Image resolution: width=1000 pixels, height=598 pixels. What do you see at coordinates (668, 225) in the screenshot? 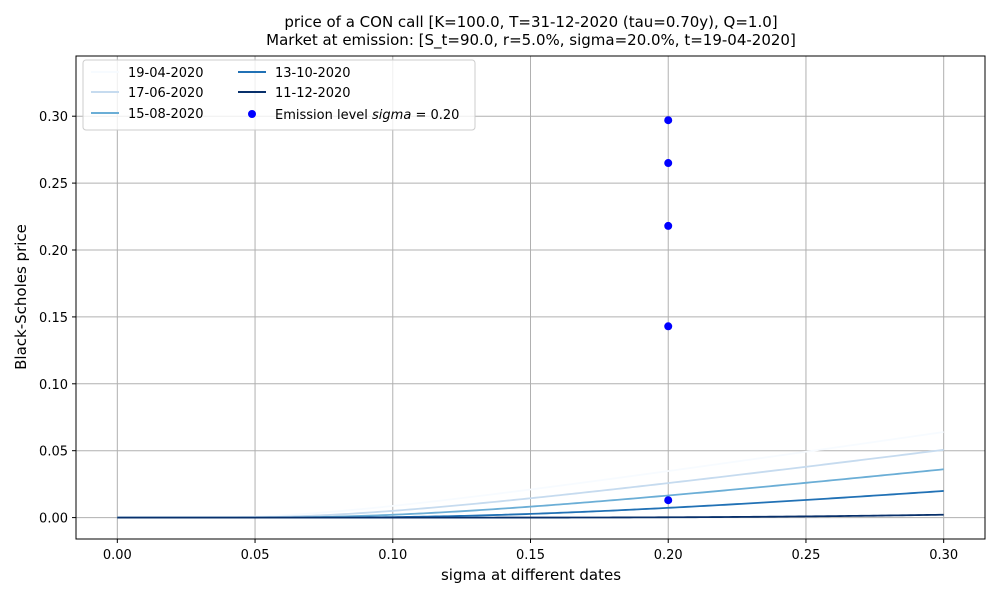
I see `emission-point-15-08-2020` at bounding box center [668, 225].